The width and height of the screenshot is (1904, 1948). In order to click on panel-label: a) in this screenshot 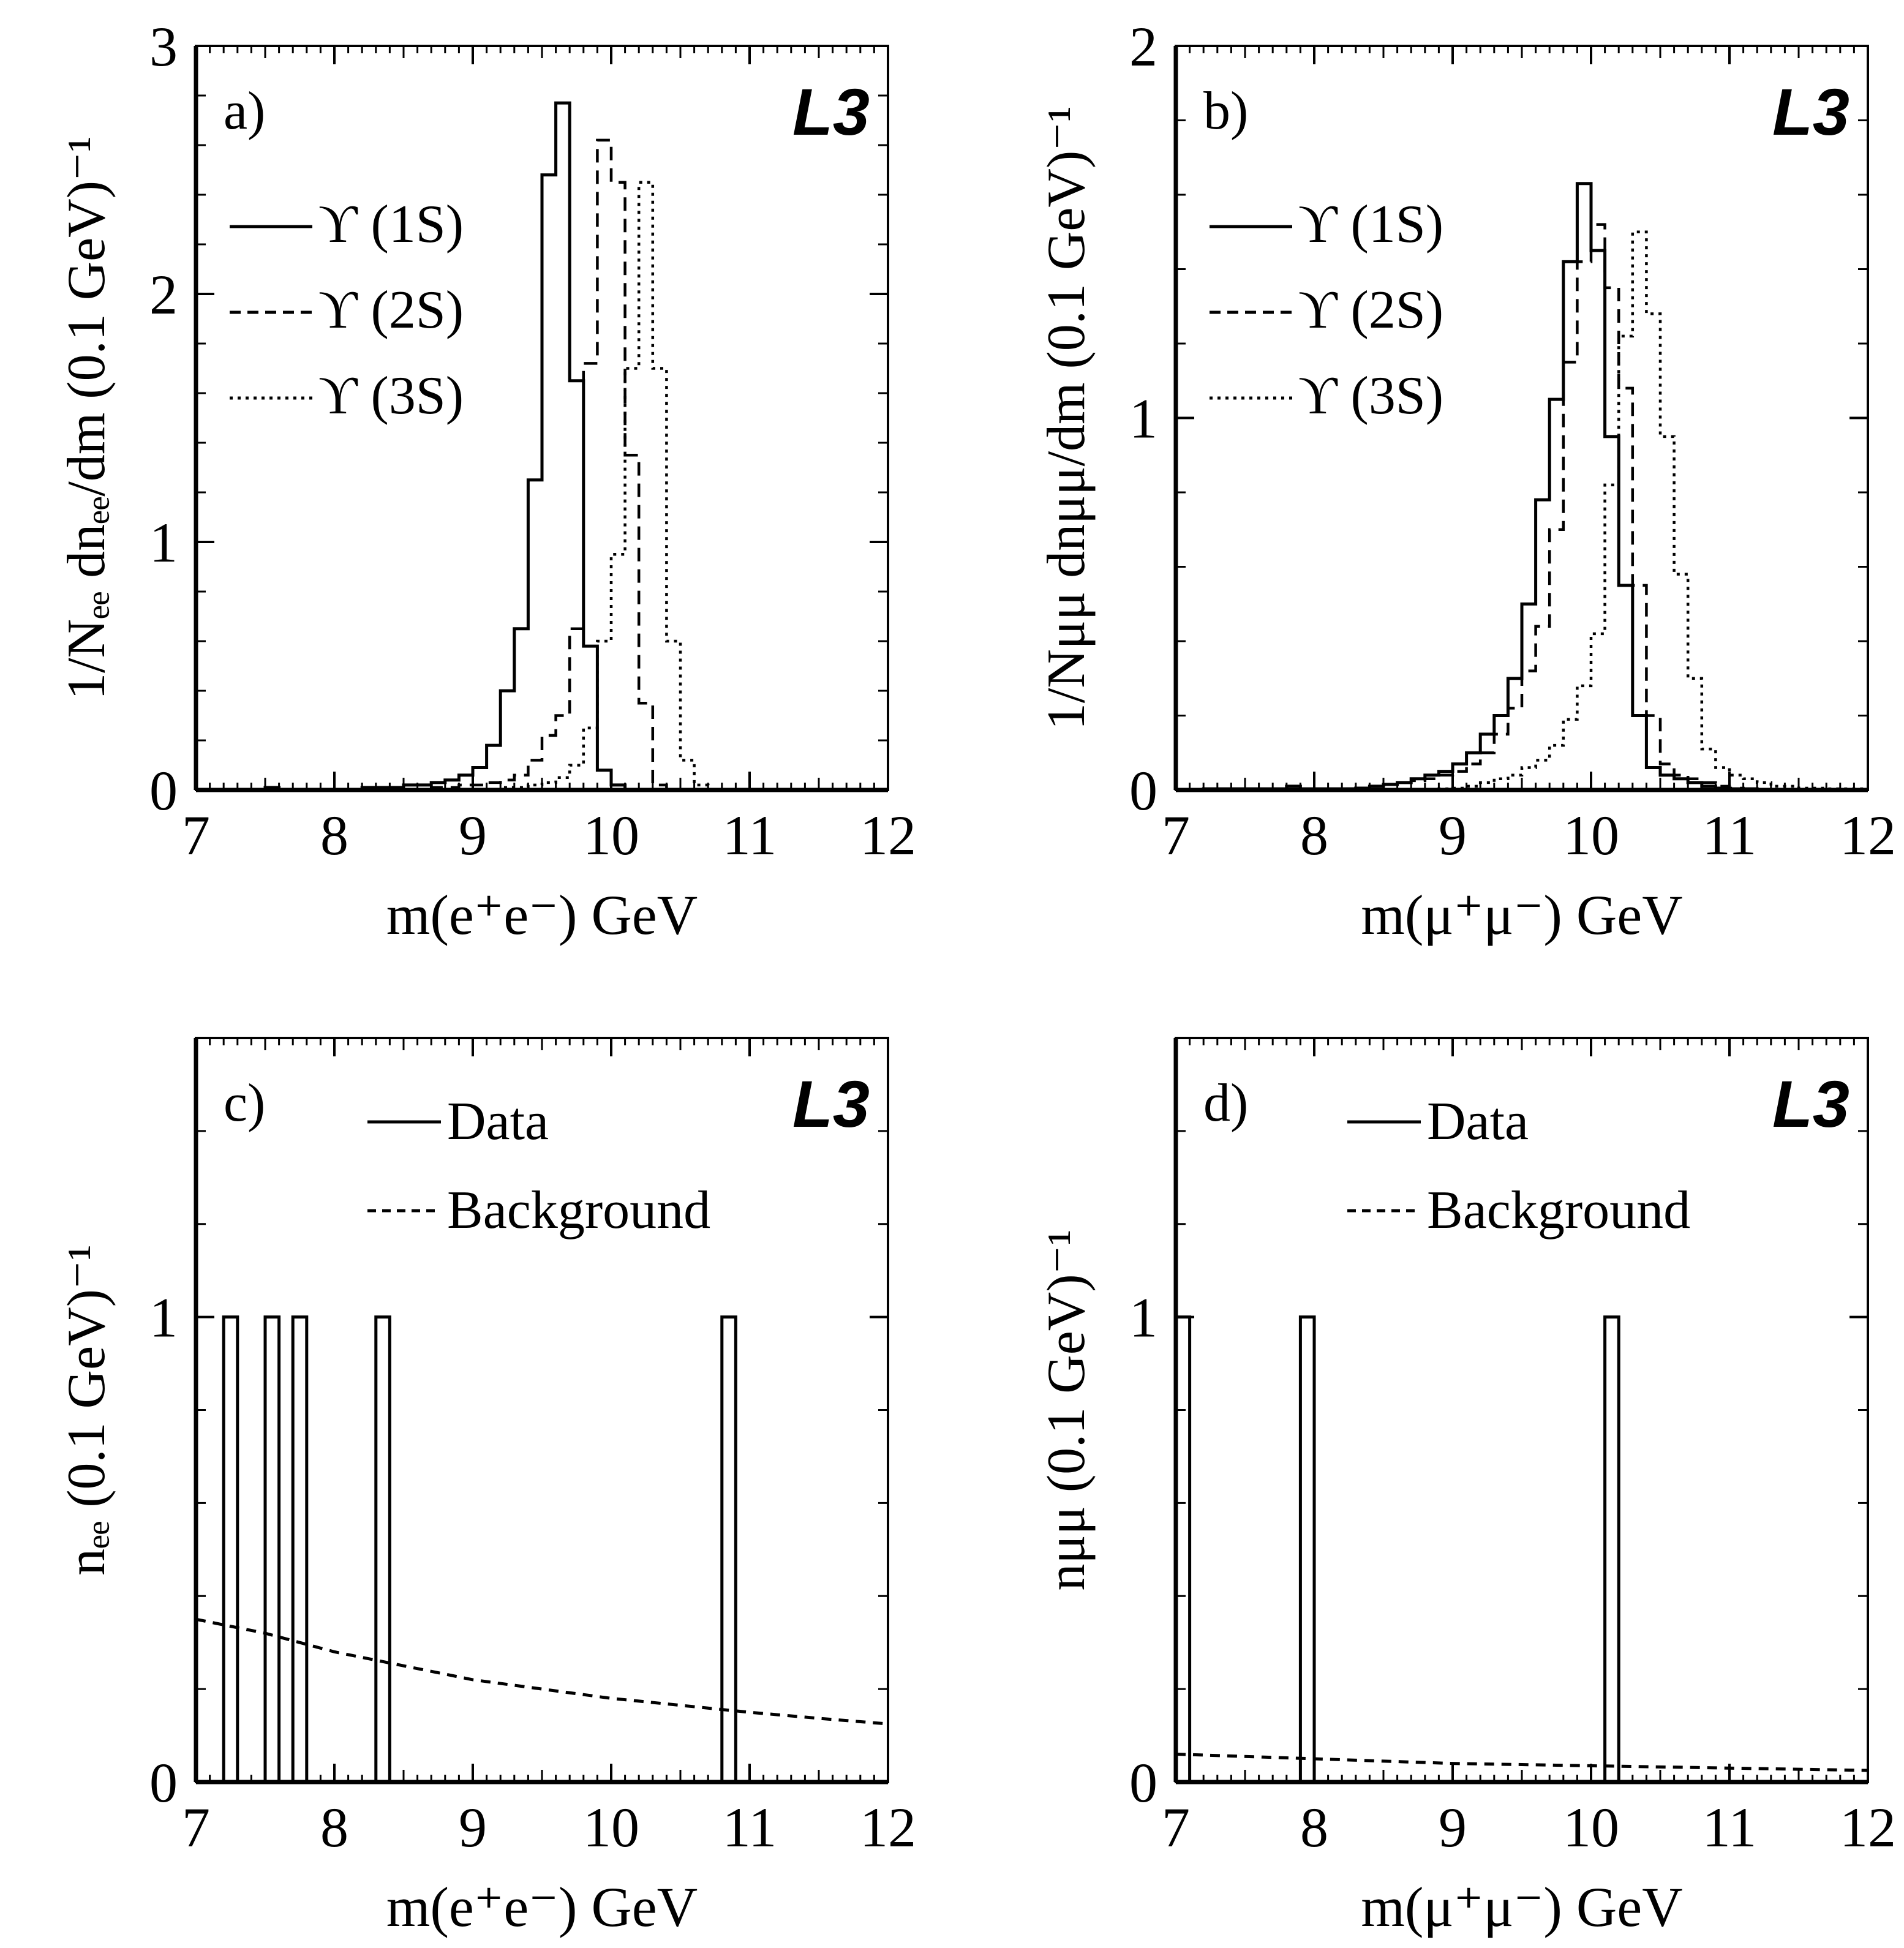, I will do `click(244, 111)`.